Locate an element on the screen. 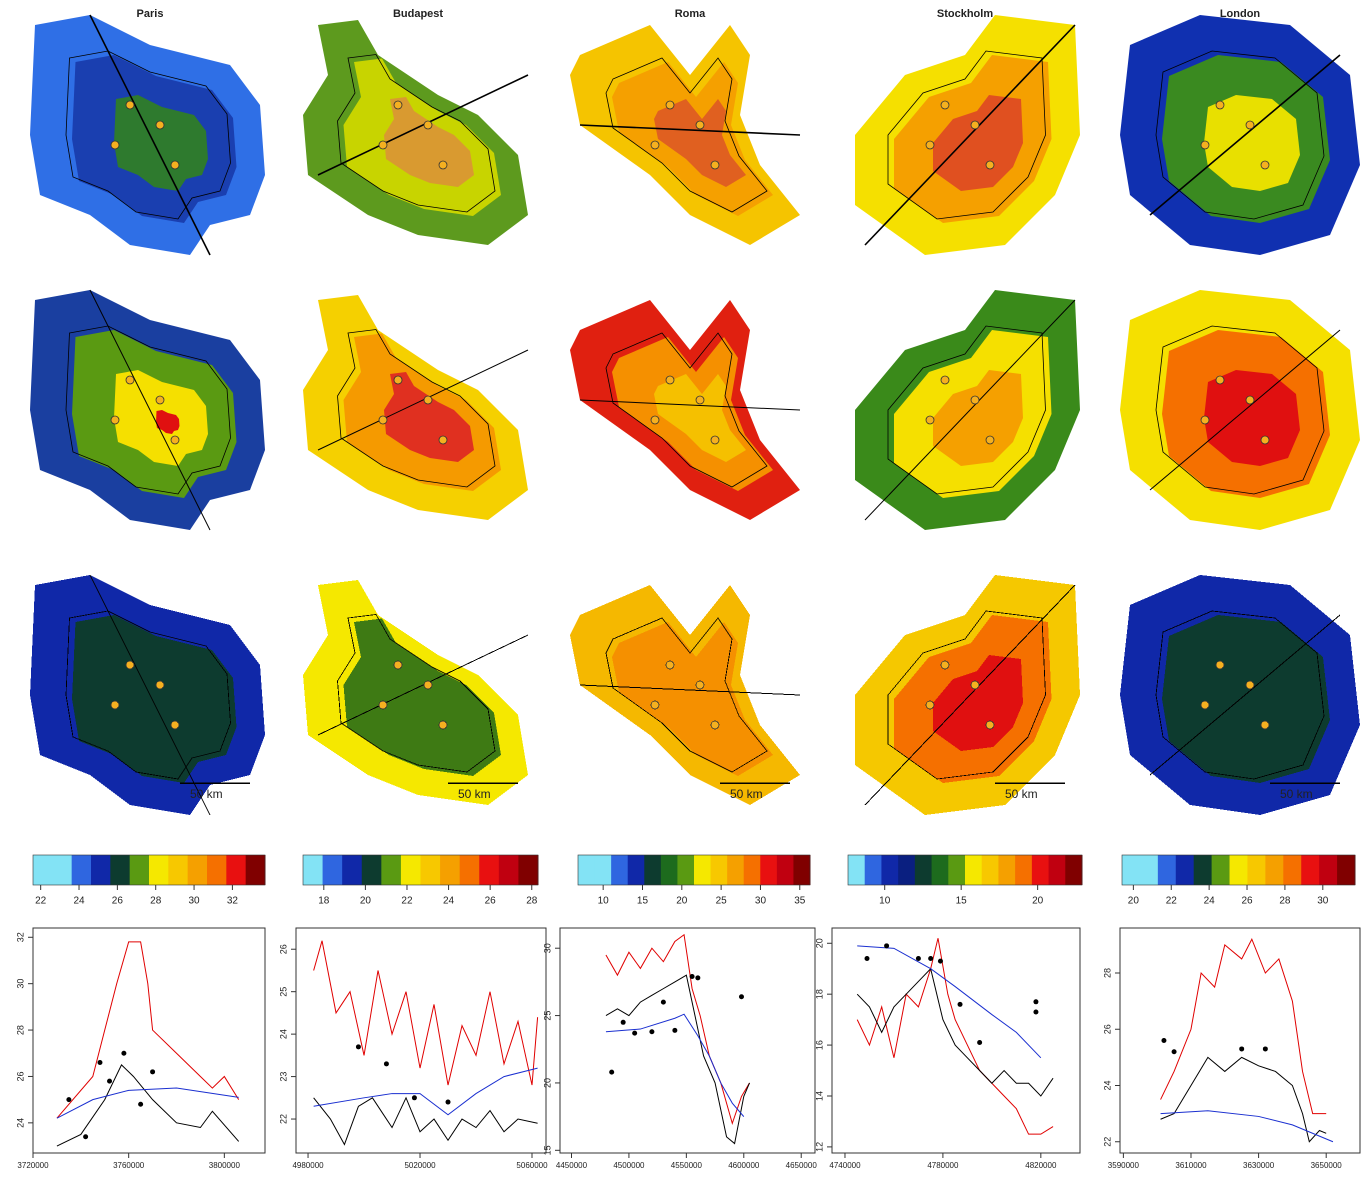 Image resolution: width=1368 pixels, height=1187 pixels. x-tick-label: 4980000 is located at coordinates (308, 1165).